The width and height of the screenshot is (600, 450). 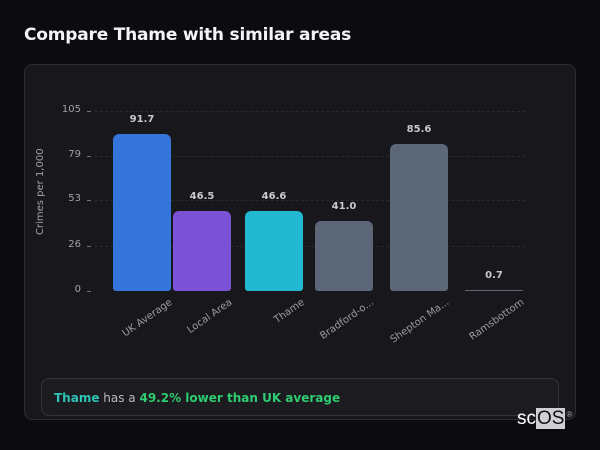 What do you see at coordinates (147, 318) in the screenshot?
I see `x-tick-label: UK Average` at bounding box center [147, 318].